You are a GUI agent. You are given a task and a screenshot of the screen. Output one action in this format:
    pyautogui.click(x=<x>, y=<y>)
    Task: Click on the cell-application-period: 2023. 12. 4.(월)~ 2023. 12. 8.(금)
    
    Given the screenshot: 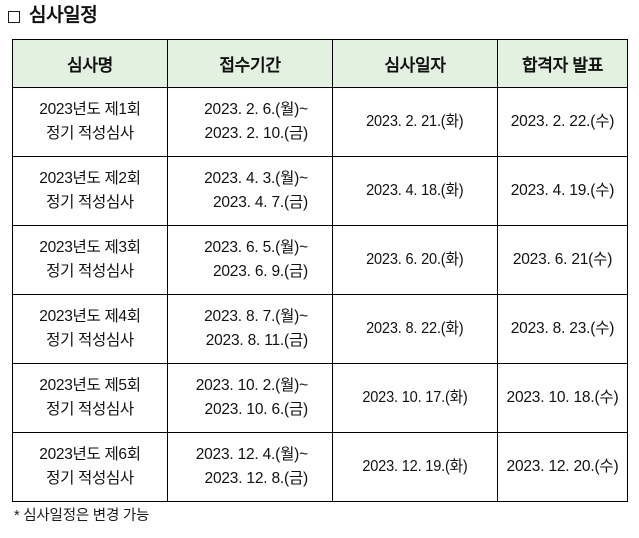 What is the action you would take?
    pyautogui.click(x=250, y=467)
    